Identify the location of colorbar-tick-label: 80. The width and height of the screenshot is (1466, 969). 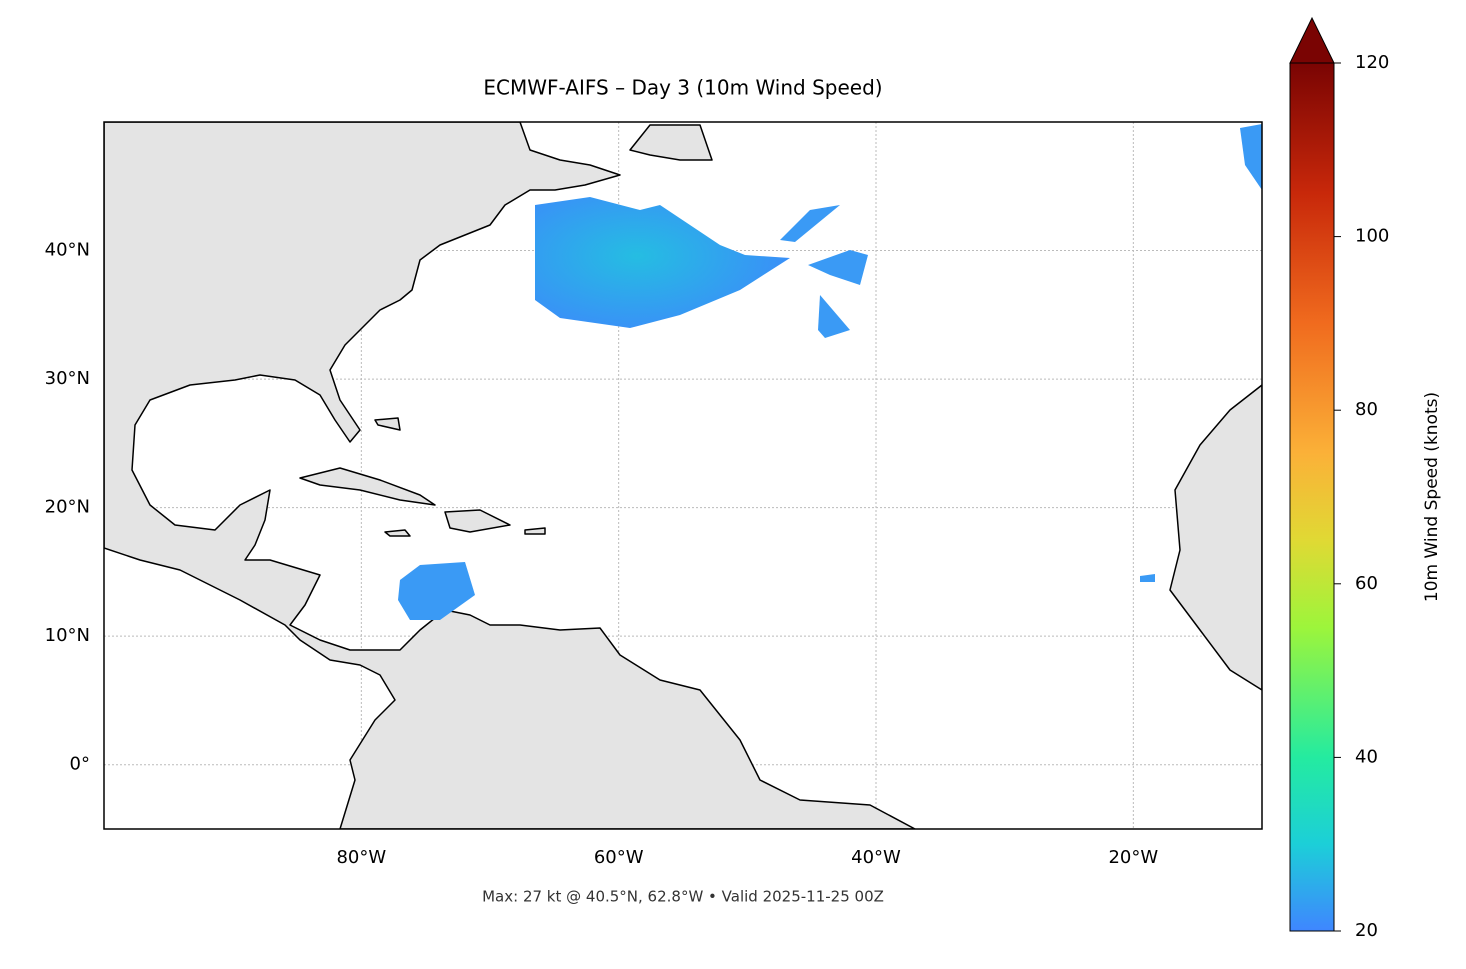
(1366, 409).